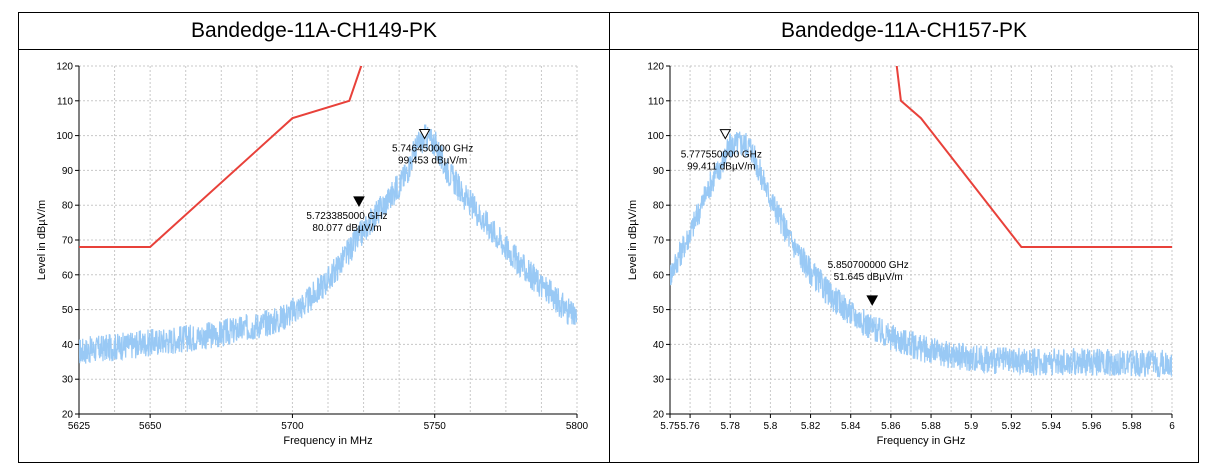 This screenshot has width=1214, height=463. I want to click on x-tick-label: 5.86, so click(891, 426).